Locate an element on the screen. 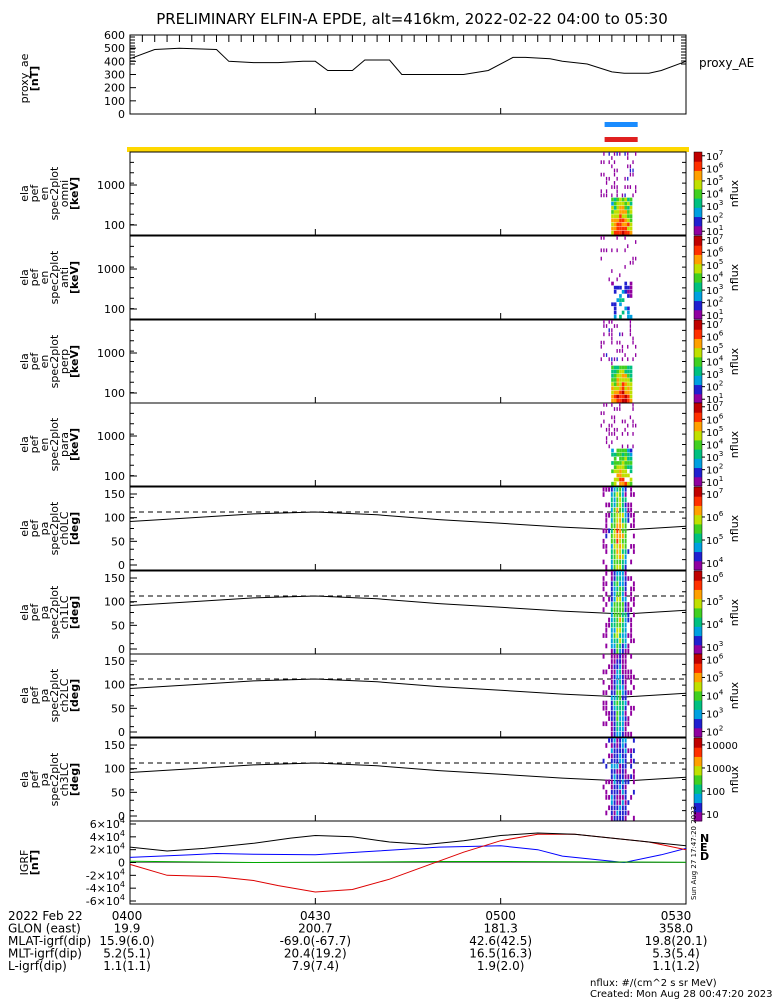 The width and height of the screenshot is (775, 1000). energy-y-tick-label: 100 is located at coordinates (114, 309).